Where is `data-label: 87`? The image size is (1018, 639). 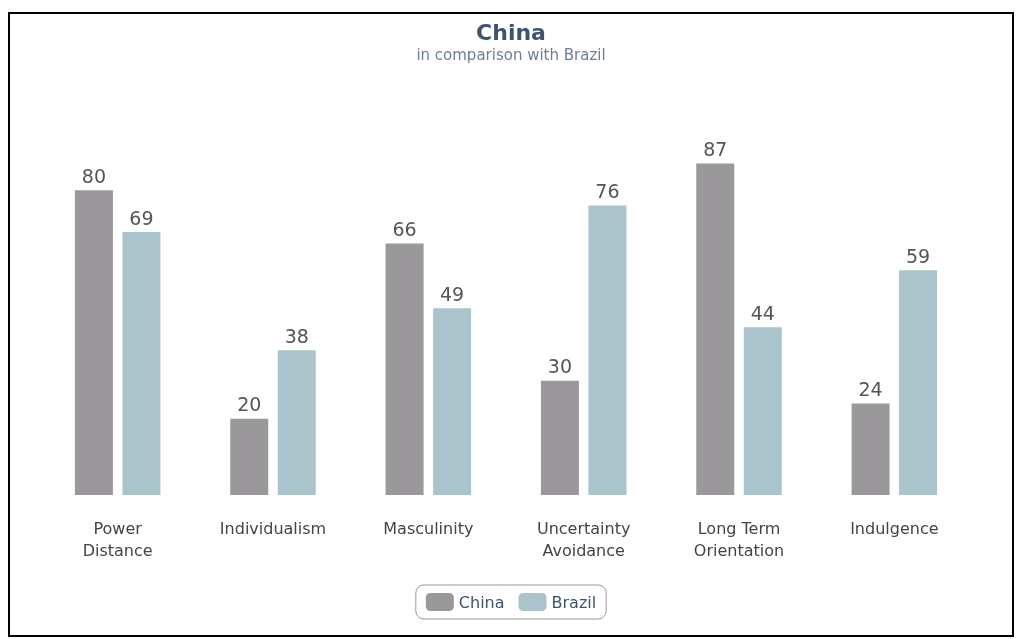 data-label: 87 is located at coordinates (715, 149).